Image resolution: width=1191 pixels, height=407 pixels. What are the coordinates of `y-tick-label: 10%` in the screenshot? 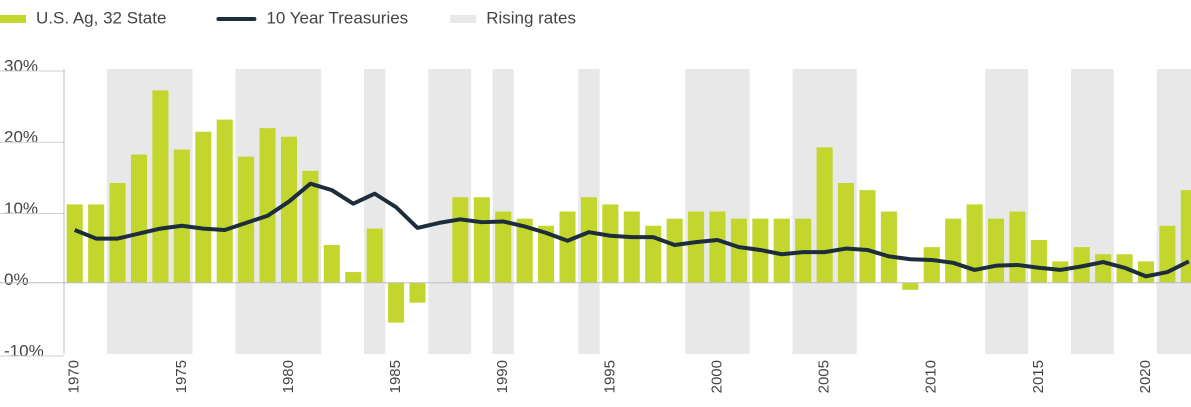 It's located at (21, 208).